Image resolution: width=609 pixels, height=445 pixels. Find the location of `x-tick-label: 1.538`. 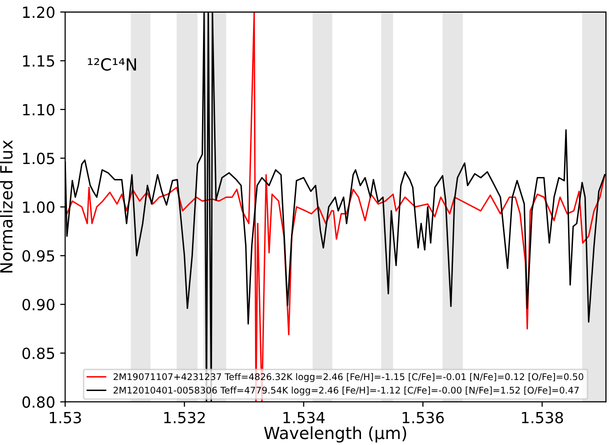

x-tick-label: 1.538 is located at coordinates (542, 418).